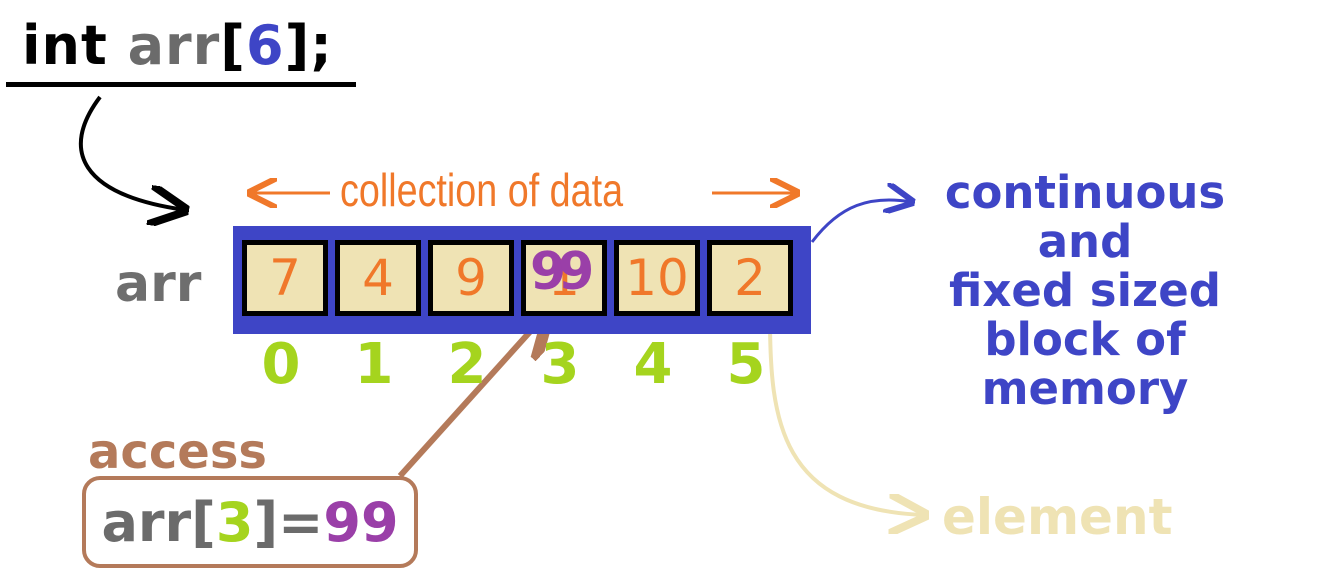  What do you see at coordinates (374, 364) in the screenshot?
I see `array-index: 1` at bounding box center [374, 364].